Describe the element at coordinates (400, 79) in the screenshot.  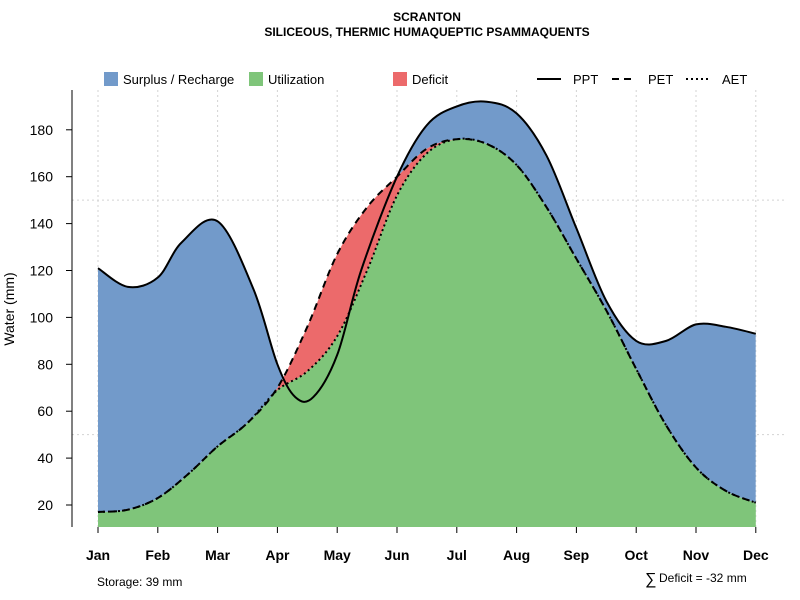
I see `legend-swatch-deficit` at that location.